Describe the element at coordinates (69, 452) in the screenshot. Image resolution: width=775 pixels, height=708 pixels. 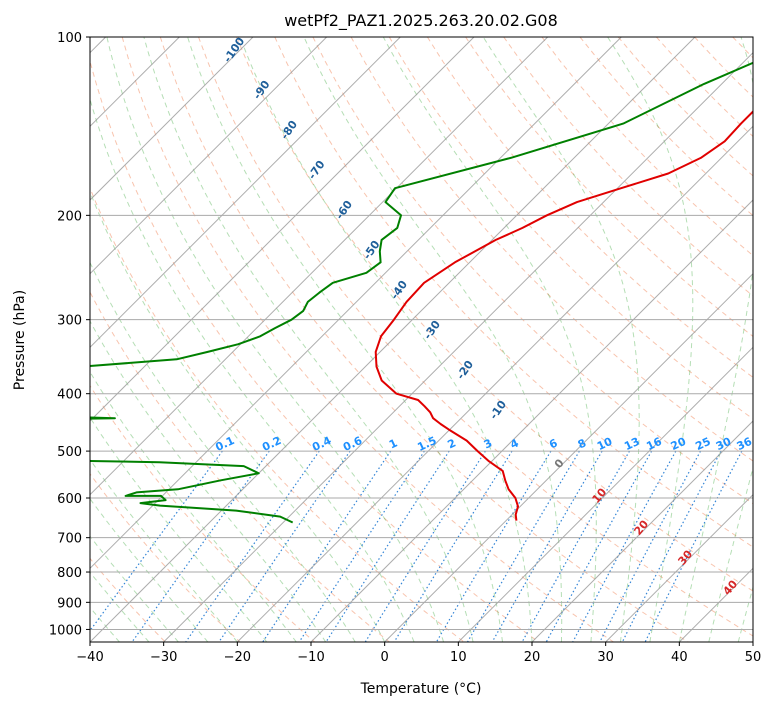
I see `y-tick-label: 500` at that location.